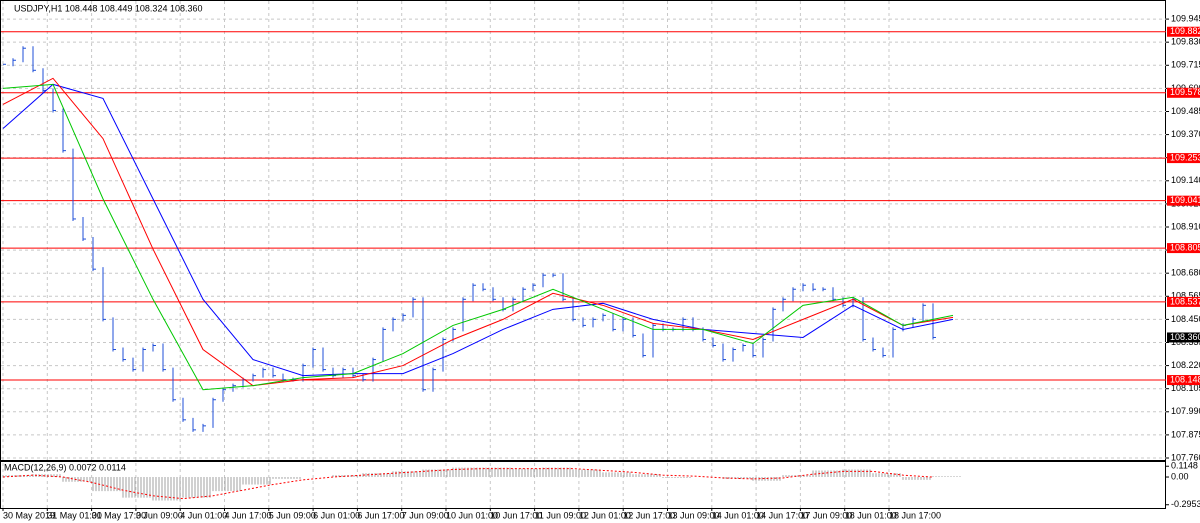 This screenshot has height=523, width=1200. I want to click on last-price-label: 108.360, so click(1185, 337).